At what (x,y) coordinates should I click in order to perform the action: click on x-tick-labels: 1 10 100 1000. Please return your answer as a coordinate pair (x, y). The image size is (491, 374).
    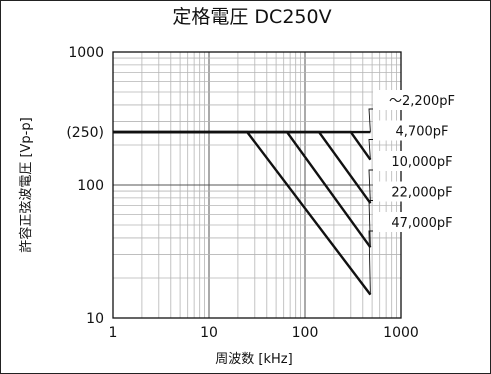
    Looking at the image, I should click on (264, 333).